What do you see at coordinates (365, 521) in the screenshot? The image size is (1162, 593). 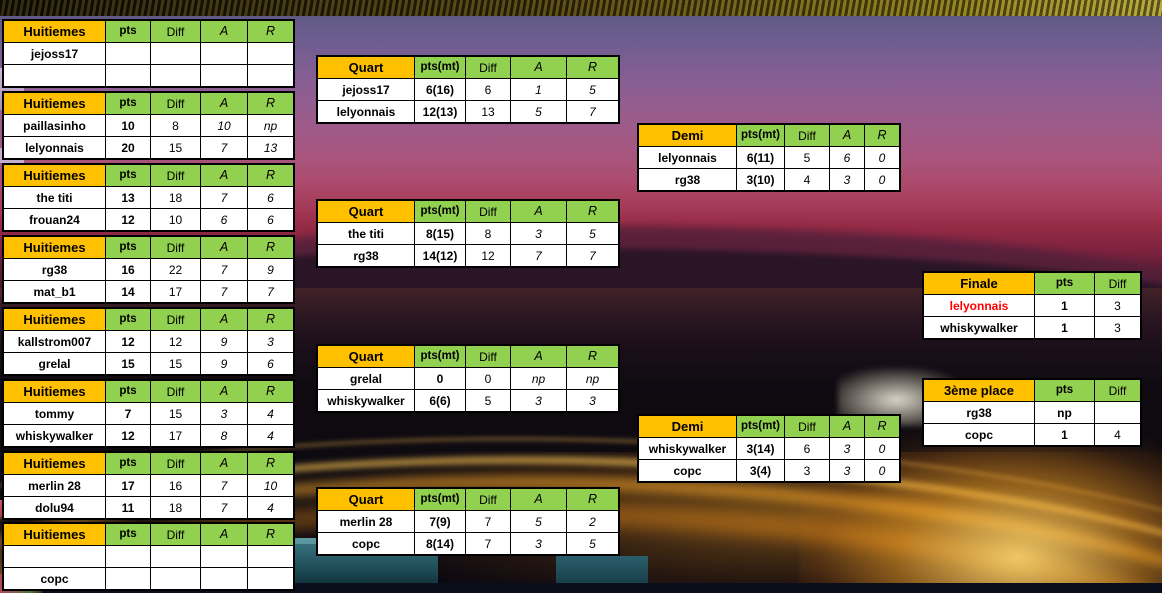 I see `player-name: merlin 28` at bounding box center [365, 521].